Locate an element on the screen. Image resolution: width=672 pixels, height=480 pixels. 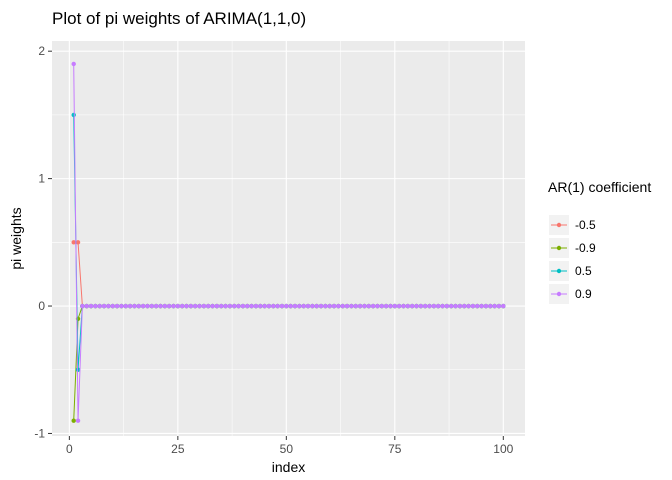
legend-label: 0.9 is located at coordinates (583, 294).